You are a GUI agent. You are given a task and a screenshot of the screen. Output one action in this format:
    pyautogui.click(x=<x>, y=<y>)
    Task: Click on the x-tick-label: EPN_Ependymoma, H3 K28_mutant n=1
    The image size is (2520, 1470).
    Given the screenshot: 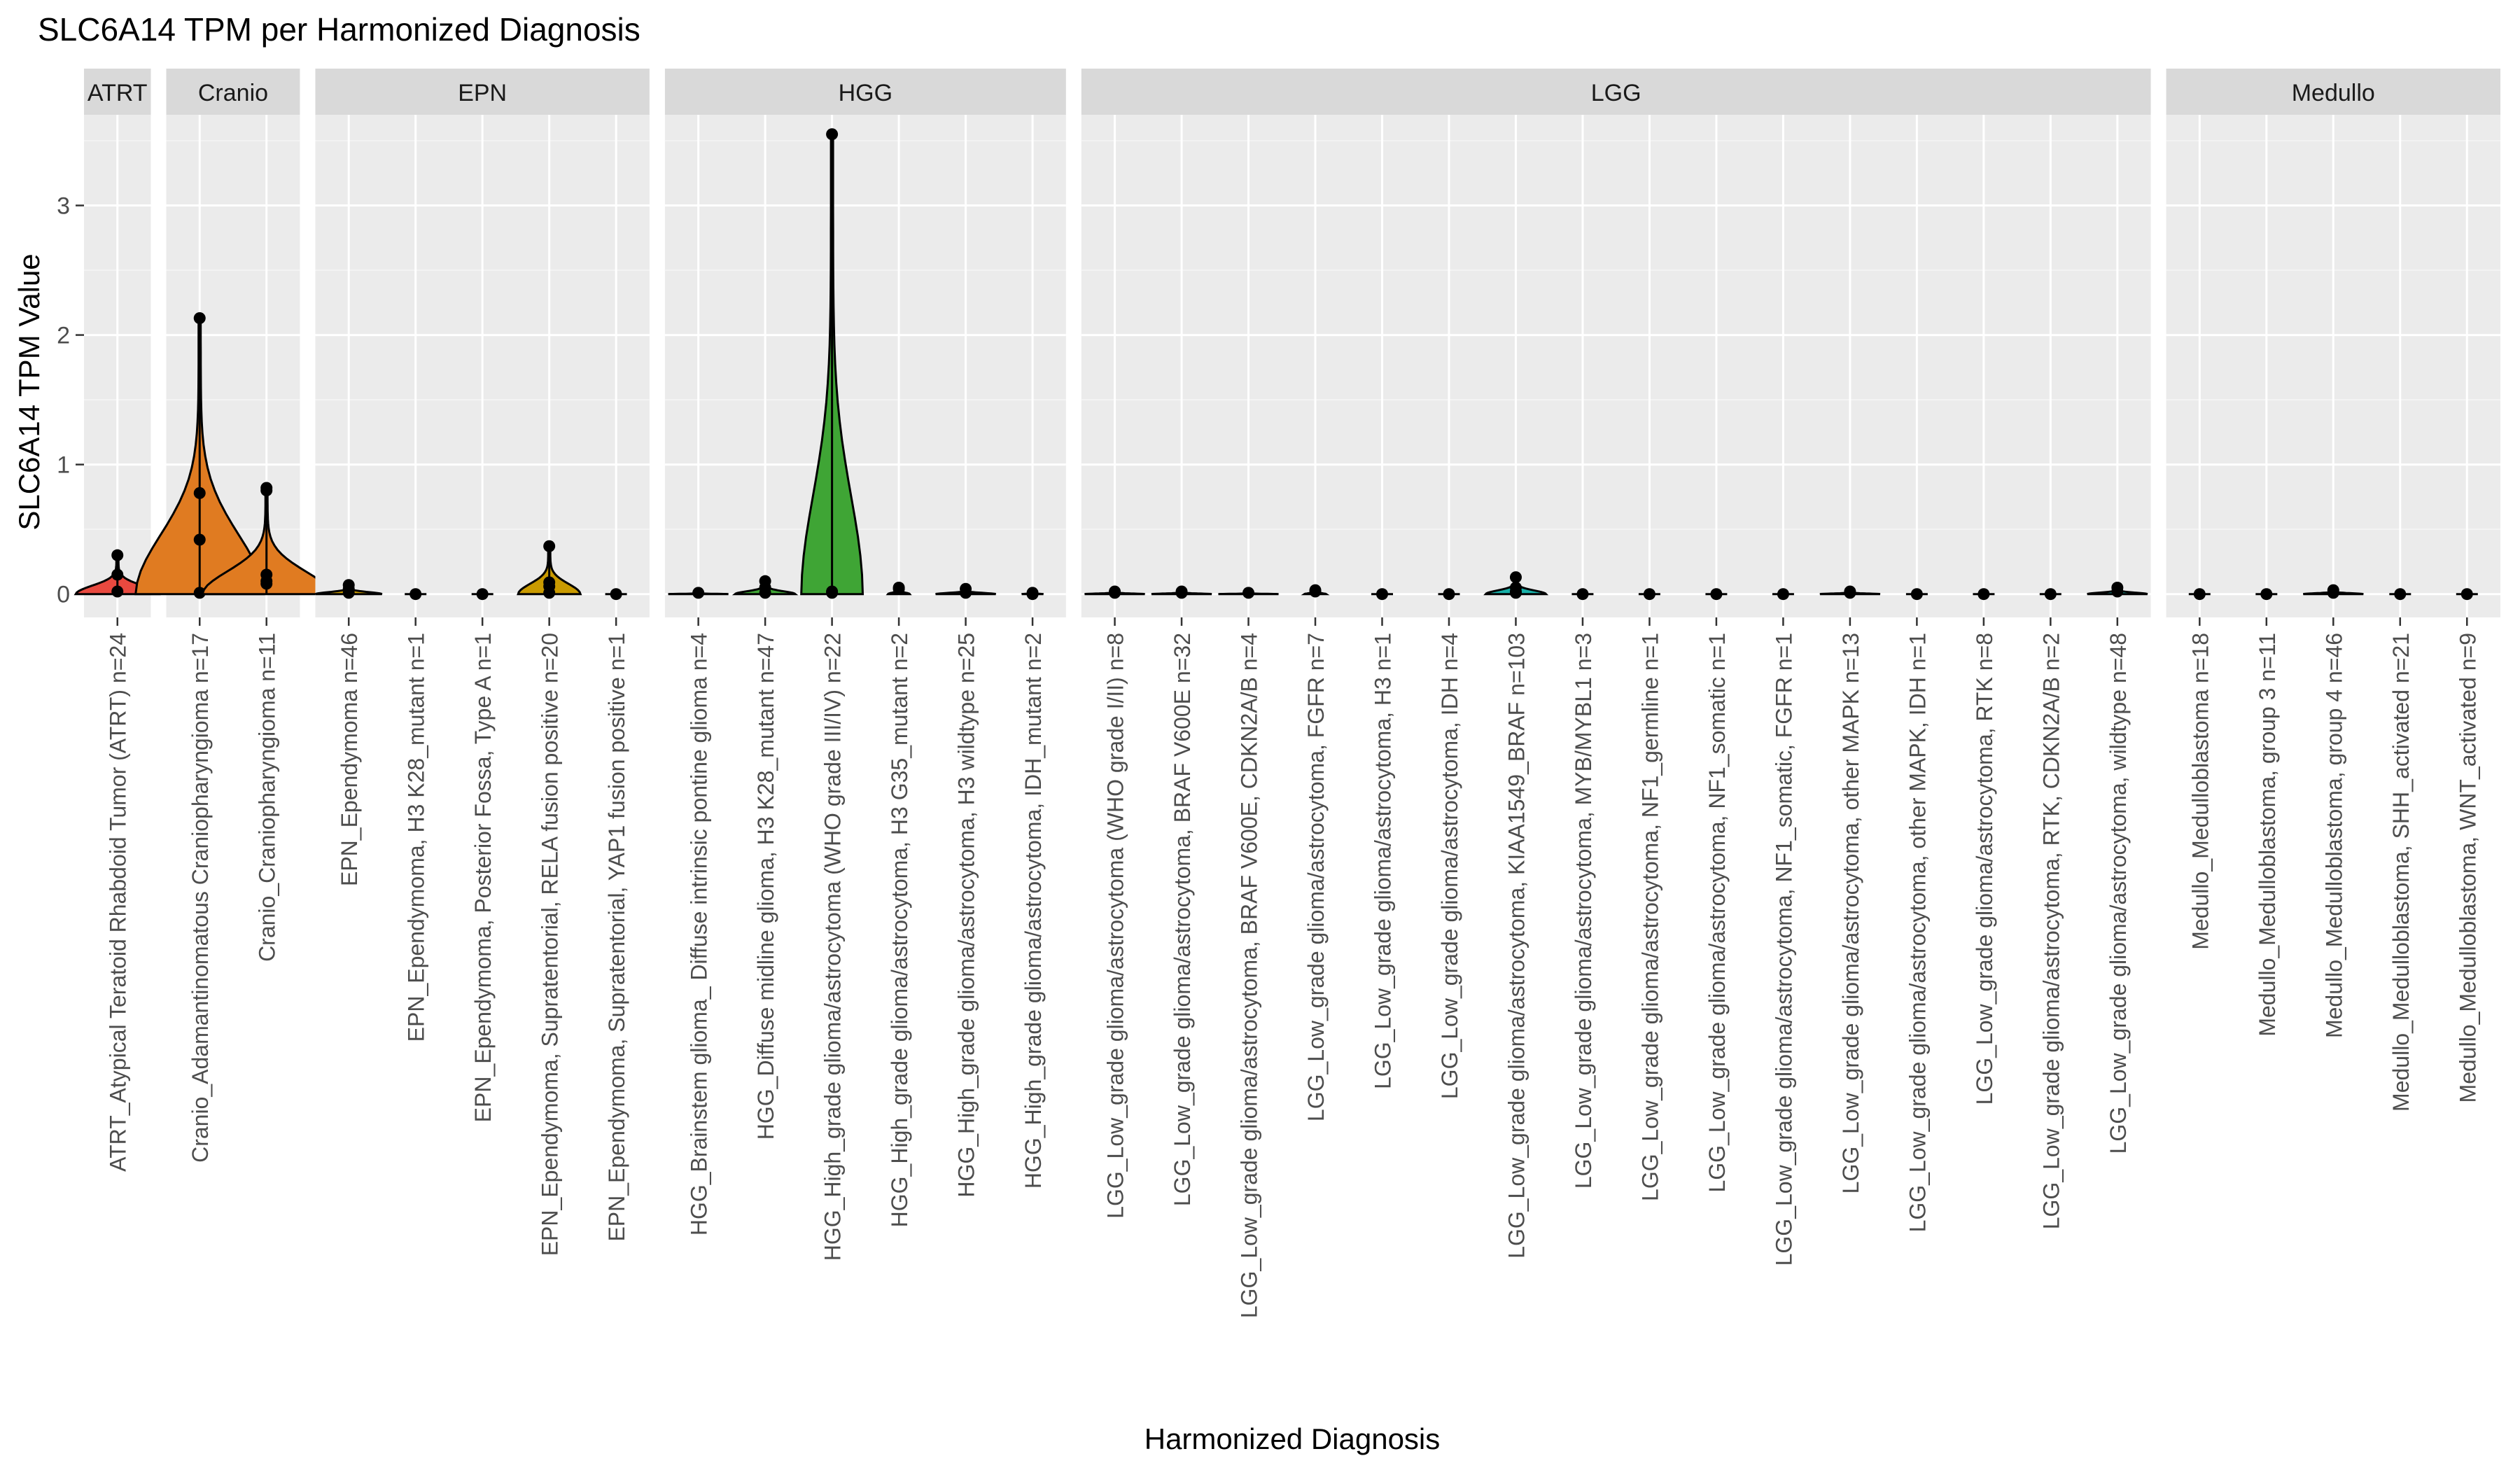 What is the action you would take?
    pyautogui.click(x=416, y=837)
    